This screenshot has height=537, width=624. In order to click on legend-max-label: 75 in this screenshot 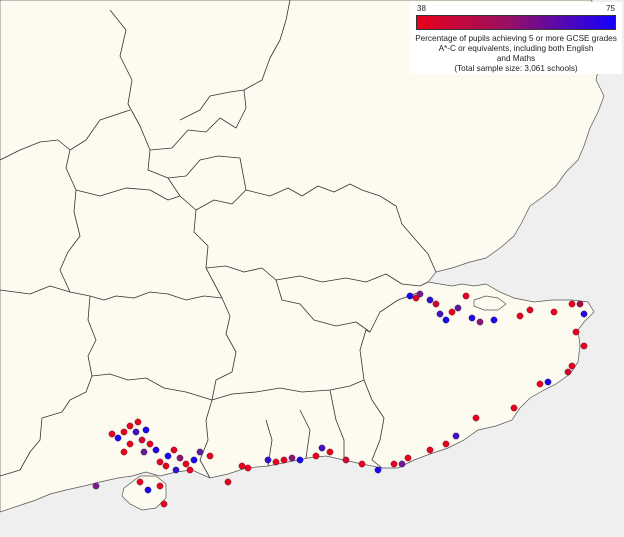, I will do `click(610, 8)`.